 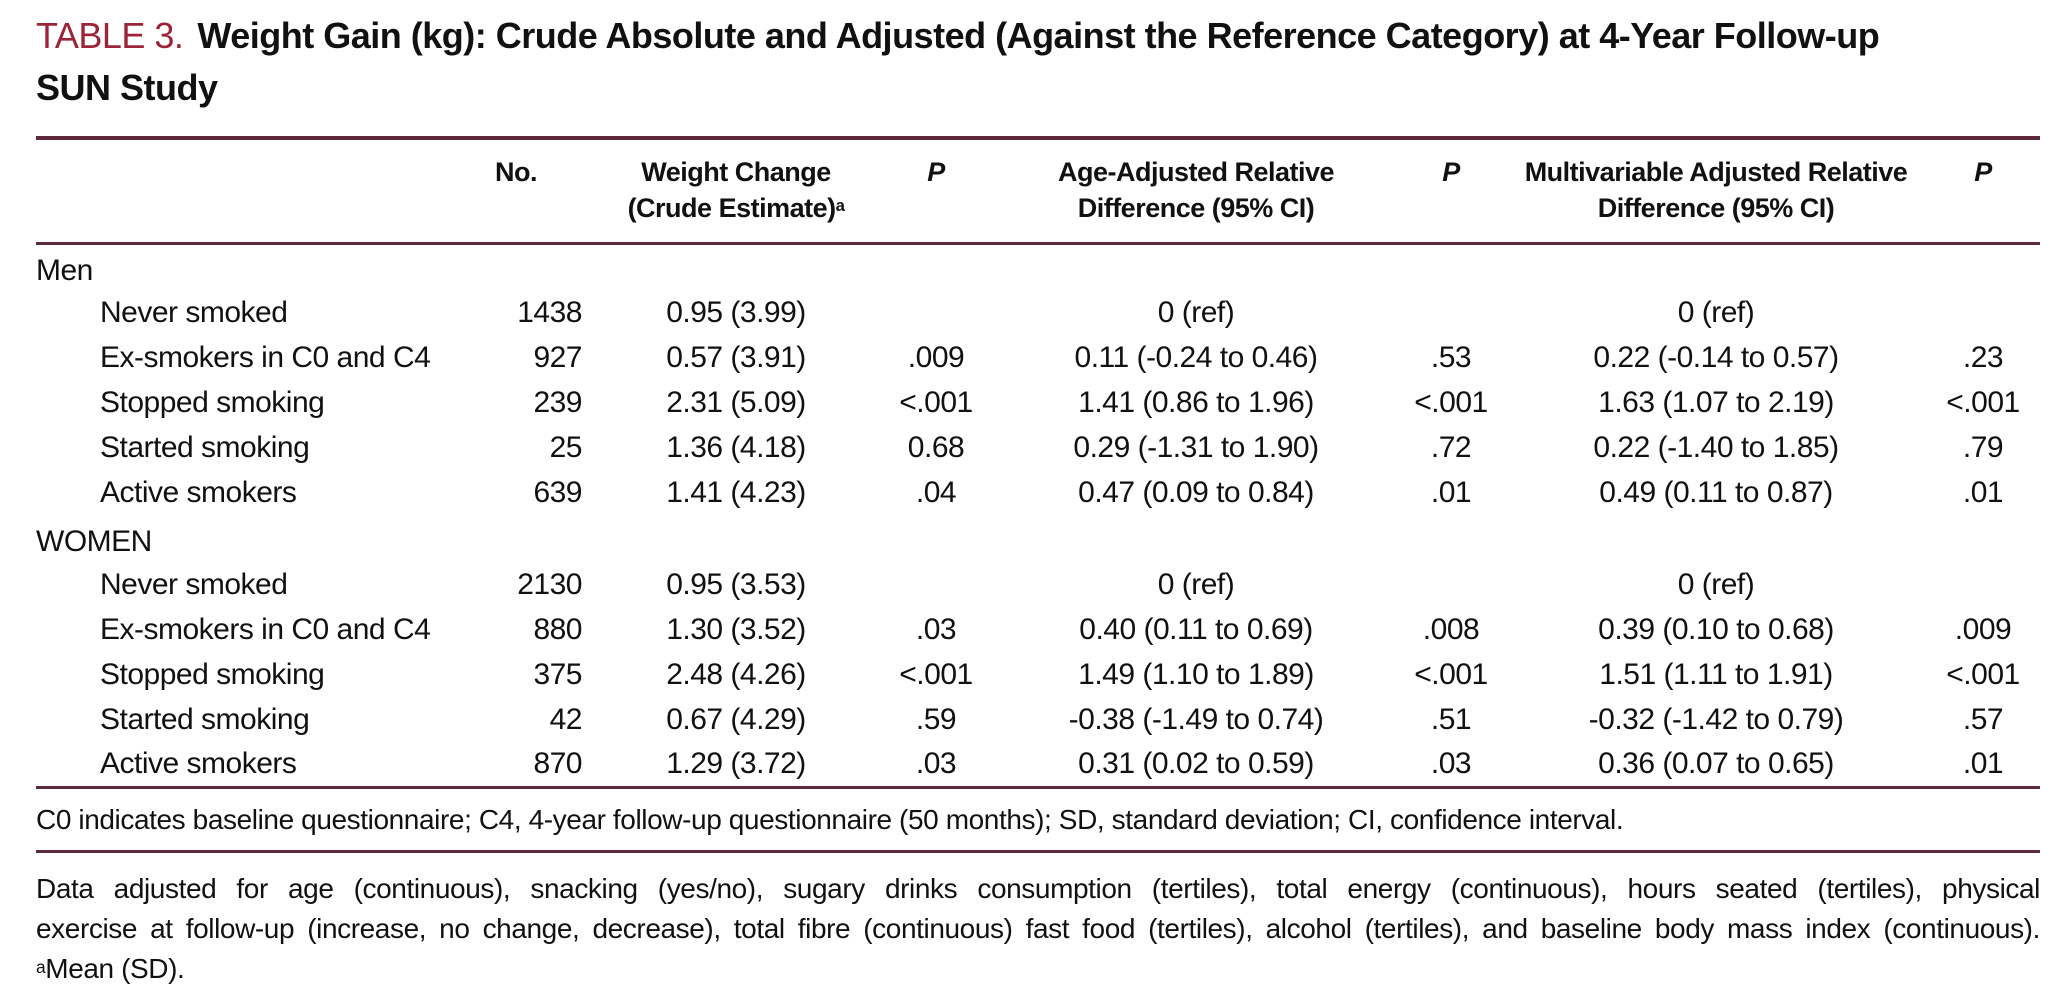 I want to click on cell-p-multivariable: .79, so click(x=1983, y=447).